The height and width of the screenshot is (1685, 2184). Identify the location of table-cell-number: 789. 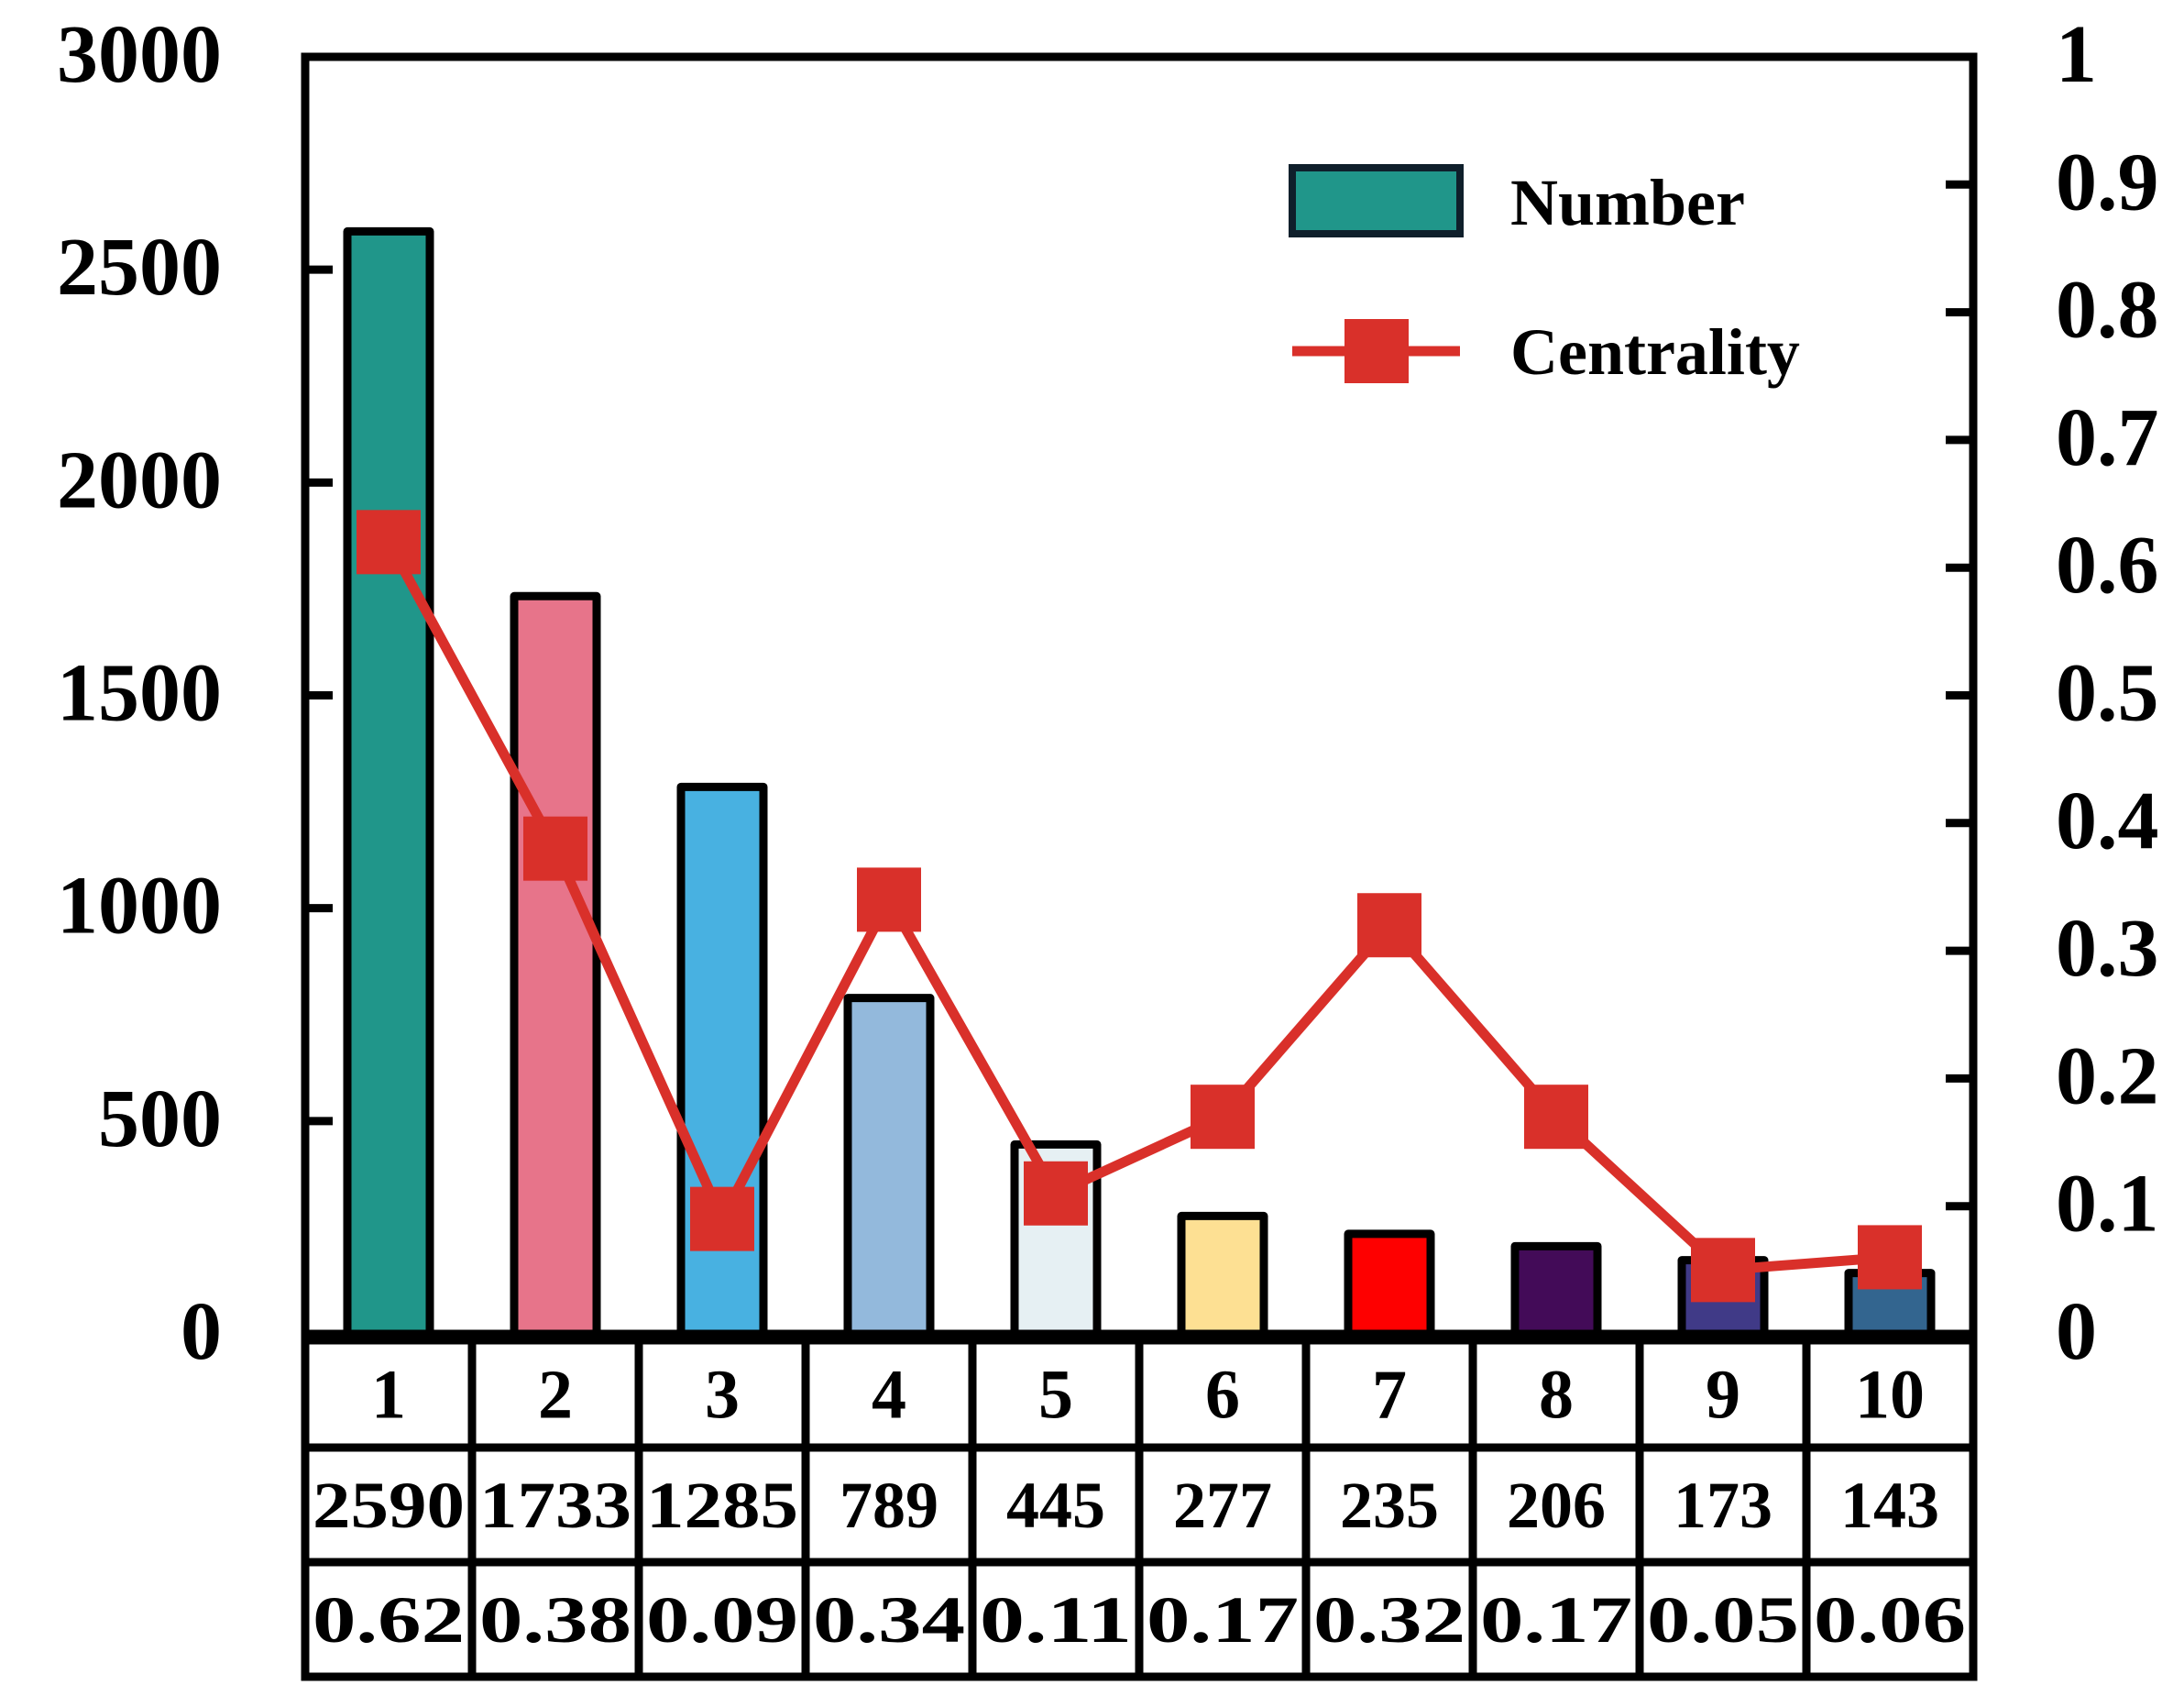
(889, 1506).